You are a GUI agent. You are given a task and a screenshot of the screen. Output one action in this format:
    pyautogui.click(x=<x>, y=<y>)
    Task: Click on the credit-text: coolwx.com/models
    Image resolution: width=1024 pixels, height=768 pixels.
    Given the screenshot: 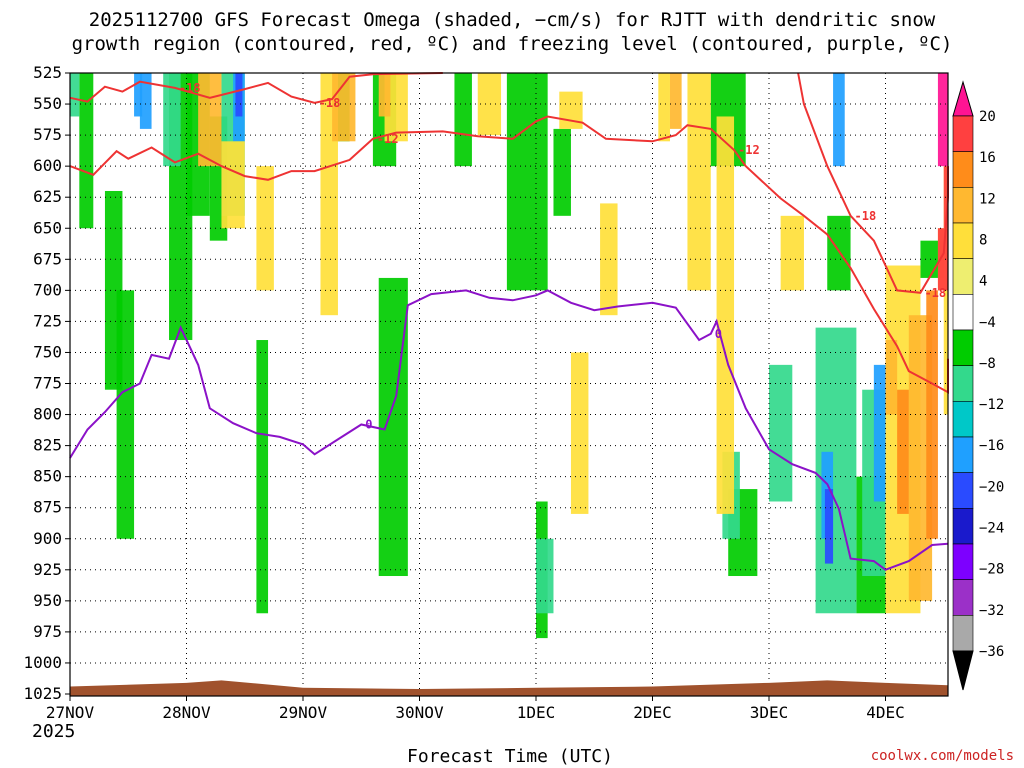 What is the action you would take?
    pyautogui.click(x=942, y=756)
    